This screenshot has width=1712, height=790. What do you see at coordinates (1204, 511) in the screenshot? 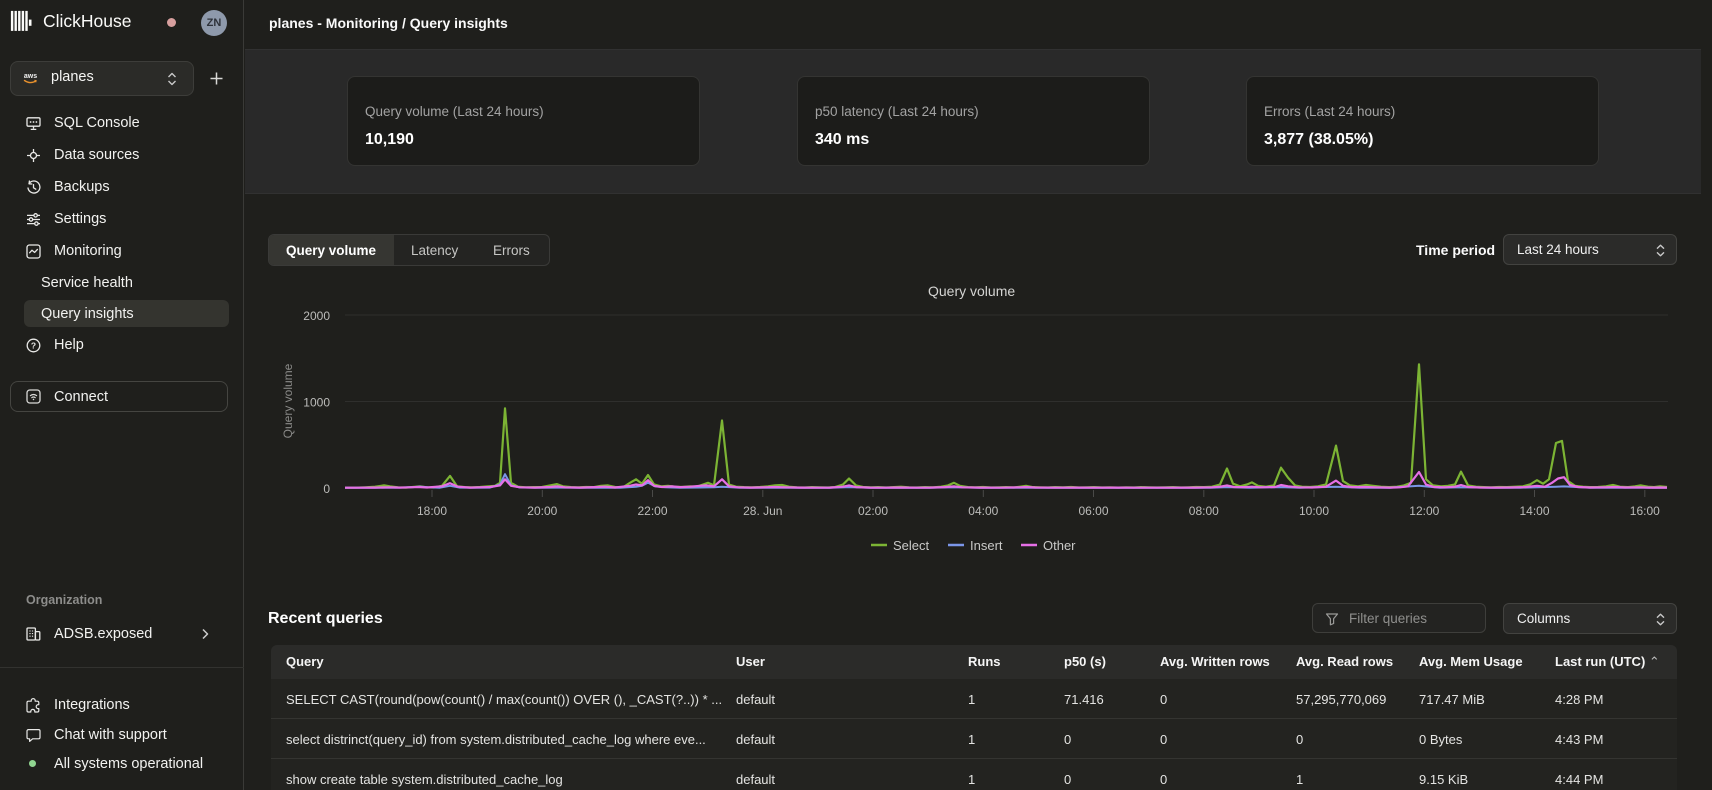
I see `svg-text: 08:00` at bounding box center [1204, 511].